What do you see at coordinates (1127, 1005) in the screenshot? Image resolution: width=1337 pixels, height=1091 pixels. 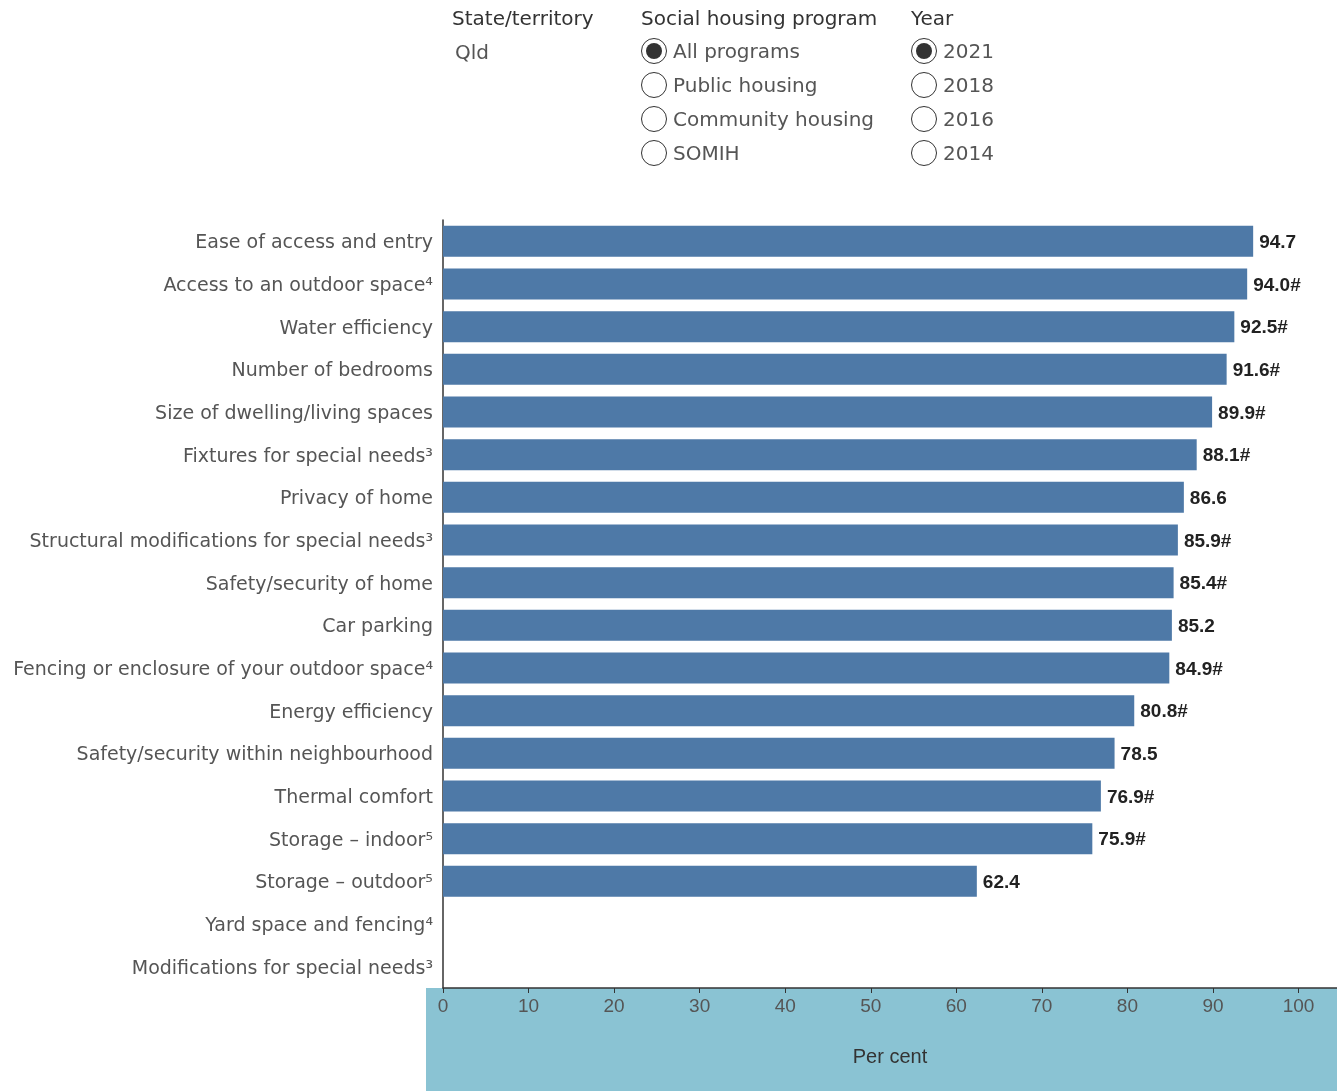 I see `x-tick-label: 80` at bounding box center [1127, 1005].